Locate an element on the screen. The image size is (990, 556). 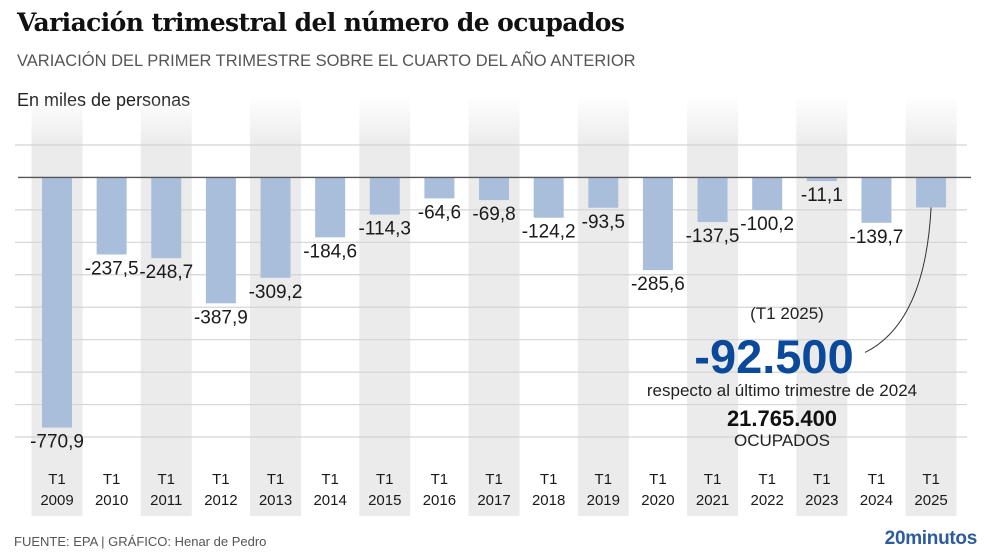
data-label: -124,2 is located at coordinates (549, 232).